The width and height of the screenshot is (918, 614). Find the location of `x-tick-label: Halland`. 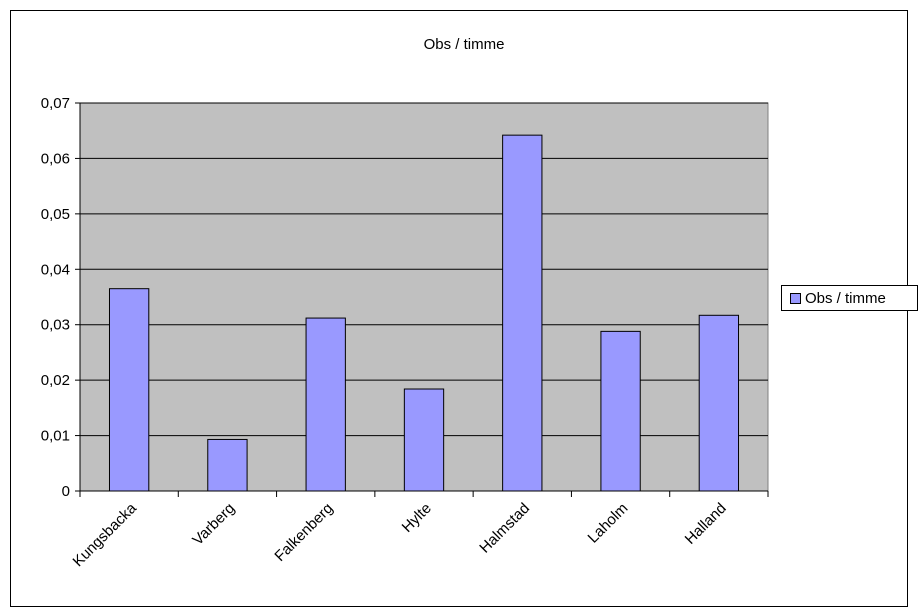

x-tick-label: Halland is located at coordinates (706, 524).